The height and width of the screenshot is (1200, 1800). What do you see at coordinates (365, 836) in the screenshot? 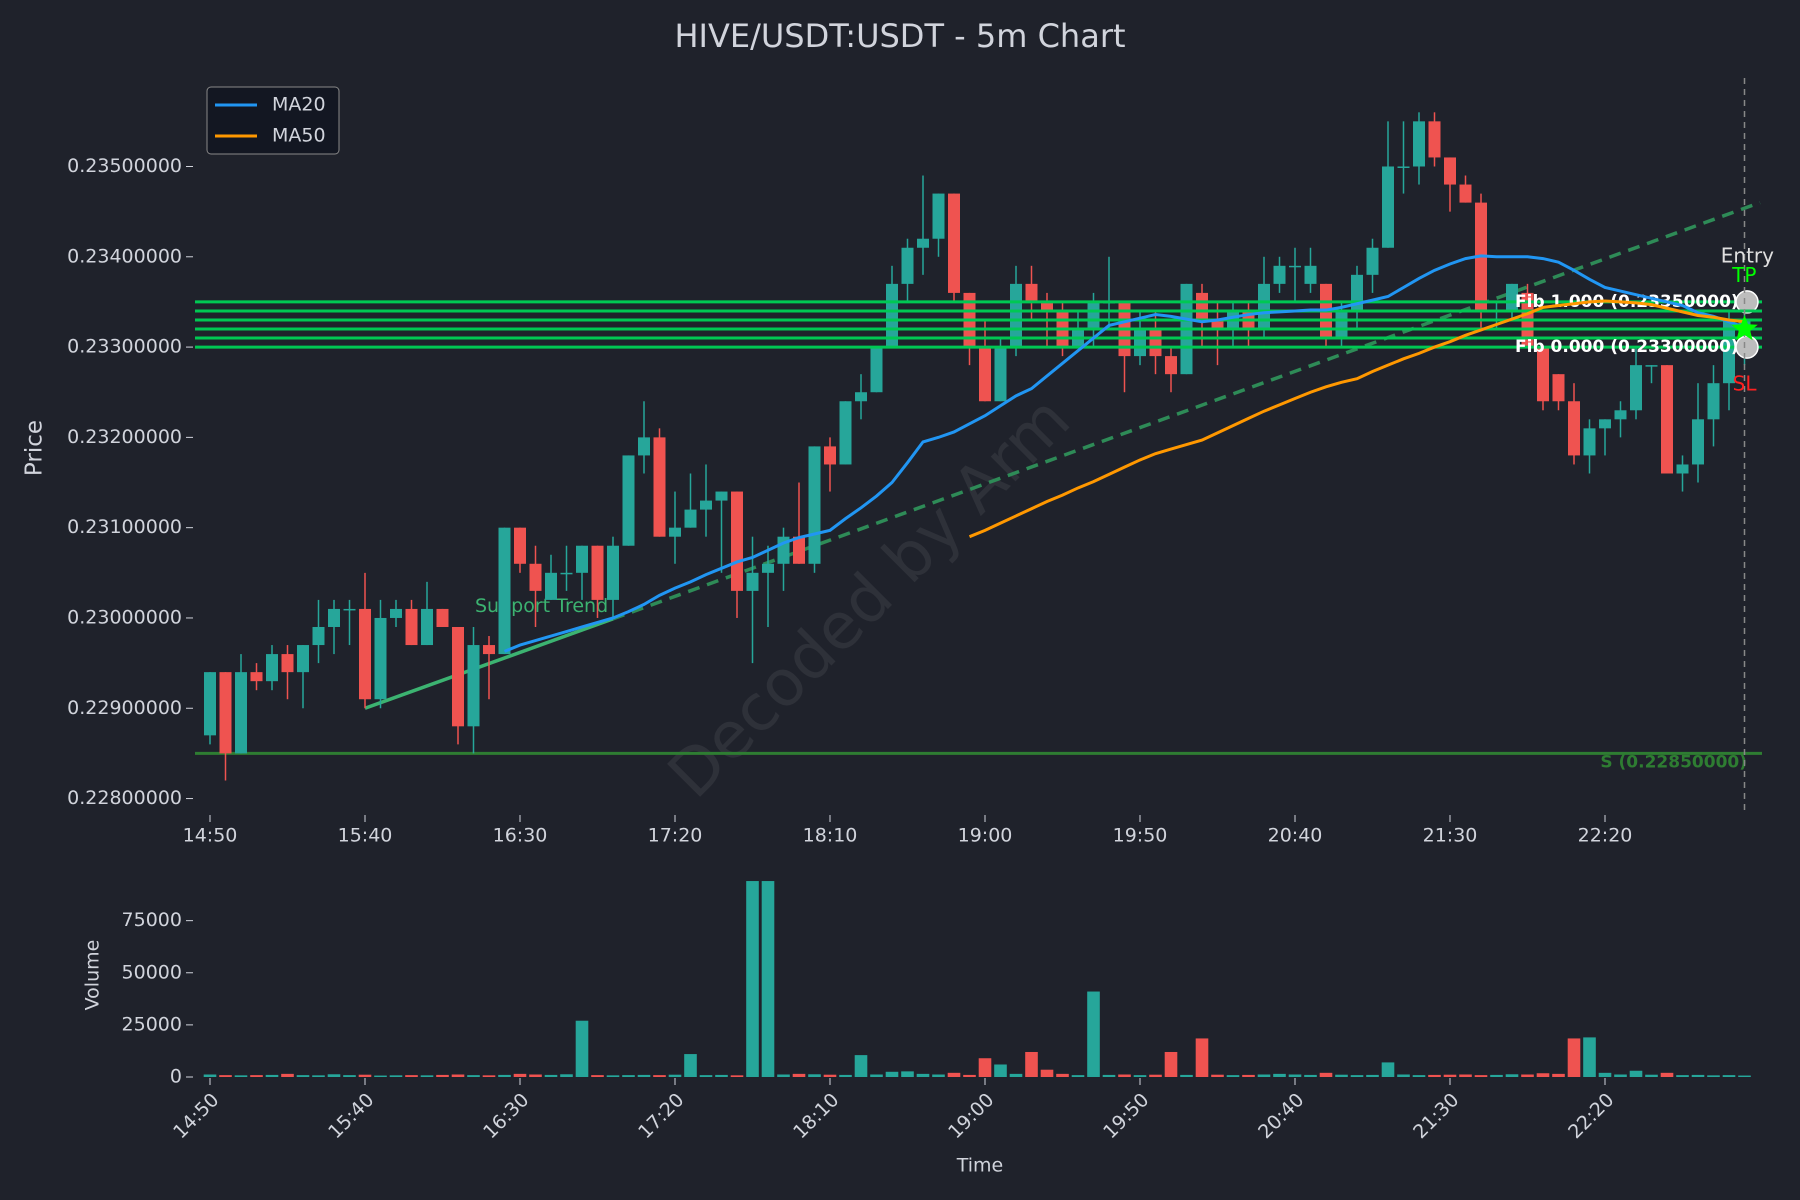
I see `x-tick-label: 15:40` at bounding box center [365, 836].